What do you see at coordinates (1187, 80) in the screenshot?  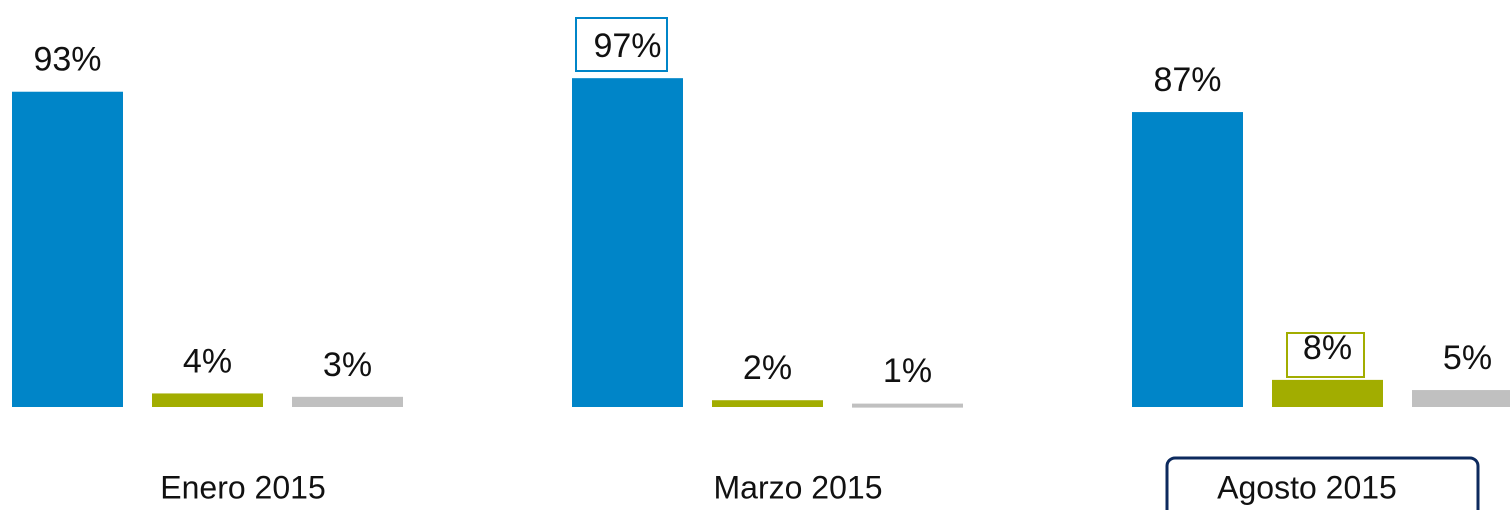 I see `value-label: 87%` at bounding box center [1187, 80].